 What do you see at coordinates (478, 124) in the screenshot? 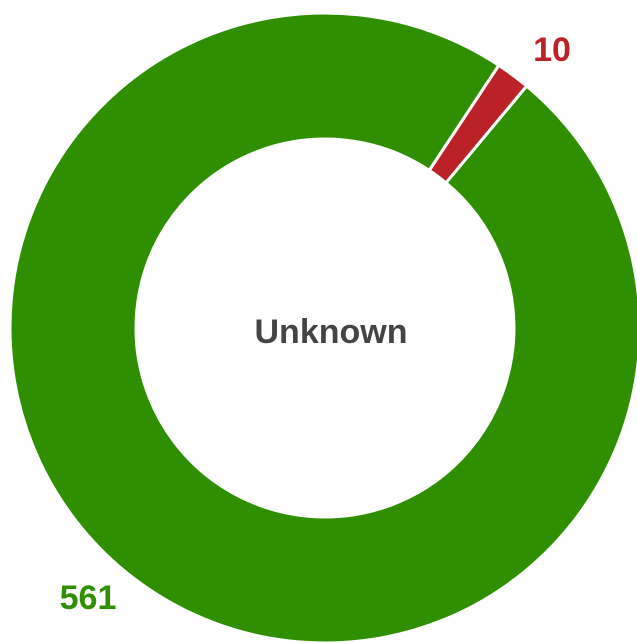
I see `donut-slice` at bounding box center [478, 124].